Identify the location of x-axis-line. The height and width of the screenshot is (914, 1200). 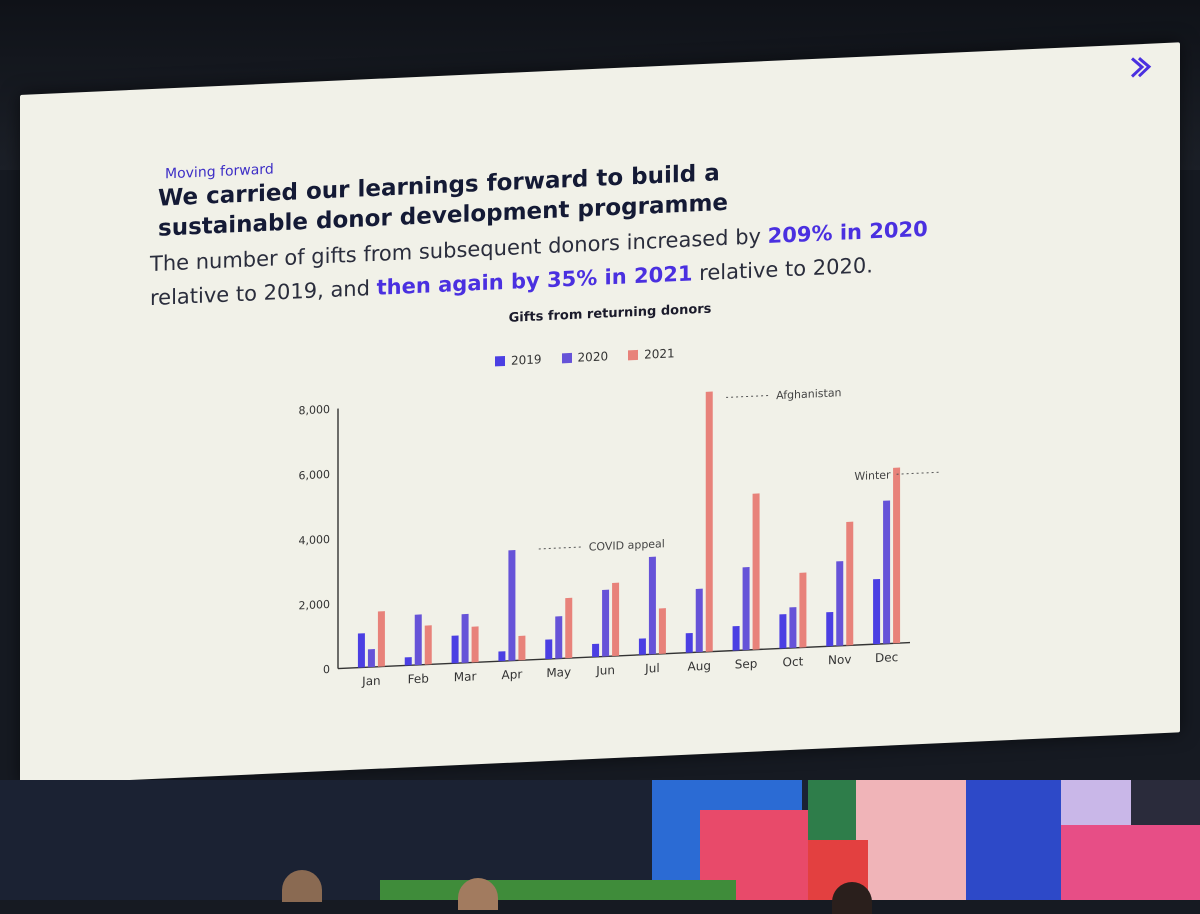
(624, 655).